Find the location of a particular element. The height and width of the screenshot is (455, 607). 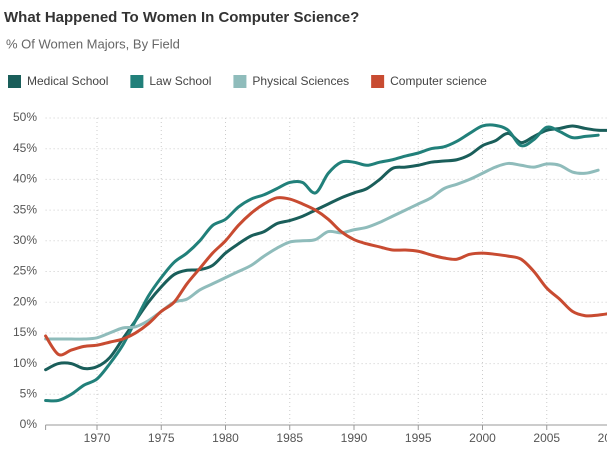

x-tick-label: 1990 is located at coordinates (354, 438).